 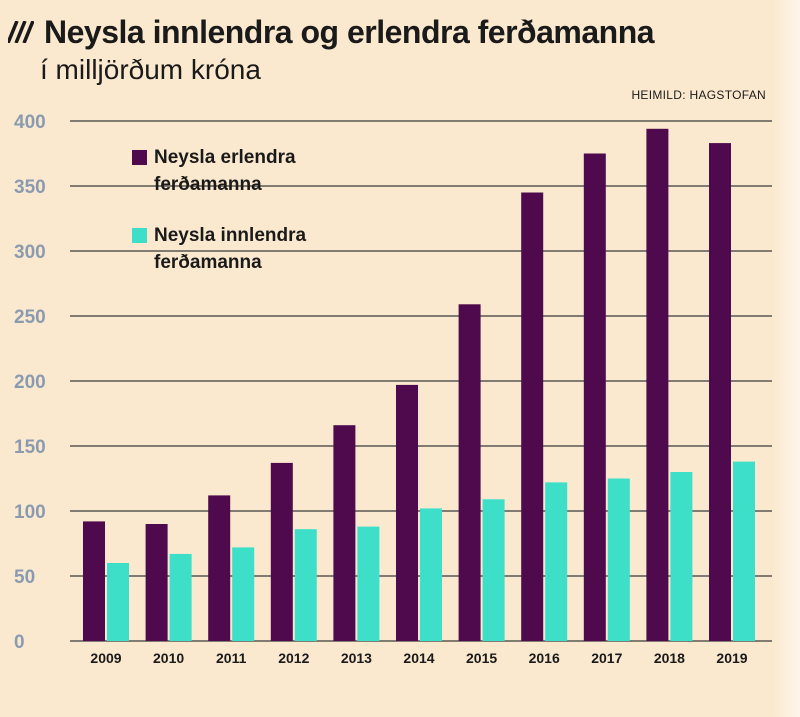 I want to click on legend-swatch-foreign, so click(x=139, y=157).